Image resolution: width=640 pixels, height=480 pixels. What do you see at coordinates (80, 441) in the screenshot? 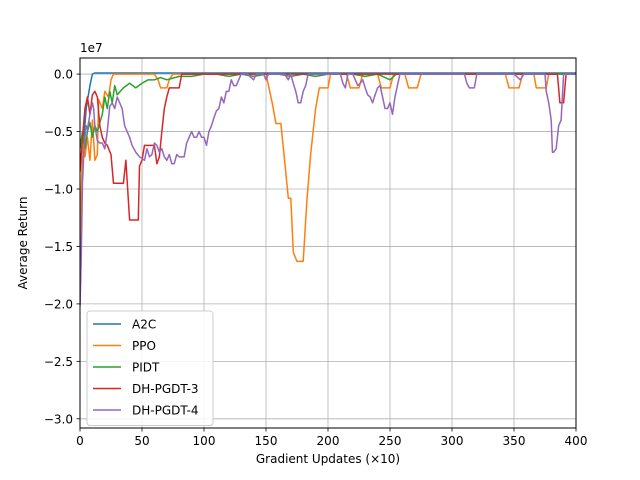
I see `x-tick-label: 0` at bounding box center [80, 441].